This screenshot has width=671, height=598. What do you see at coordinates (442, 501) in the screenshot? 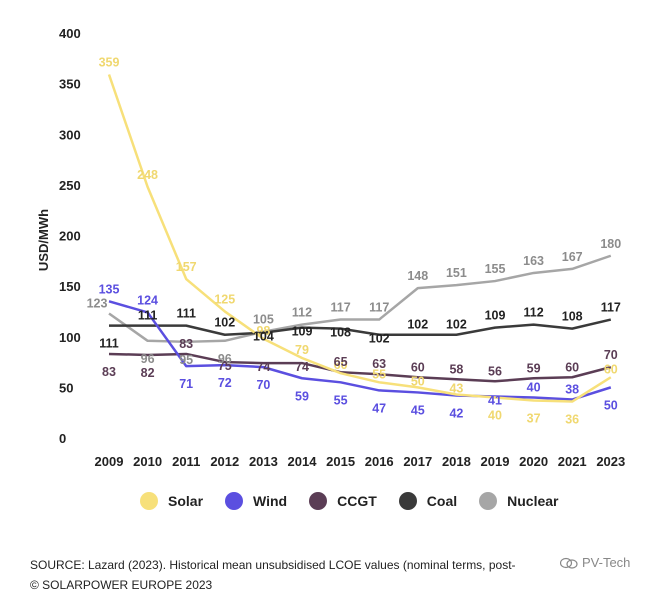
I see `legend-label: Coal` at bounding box center [442, 501].